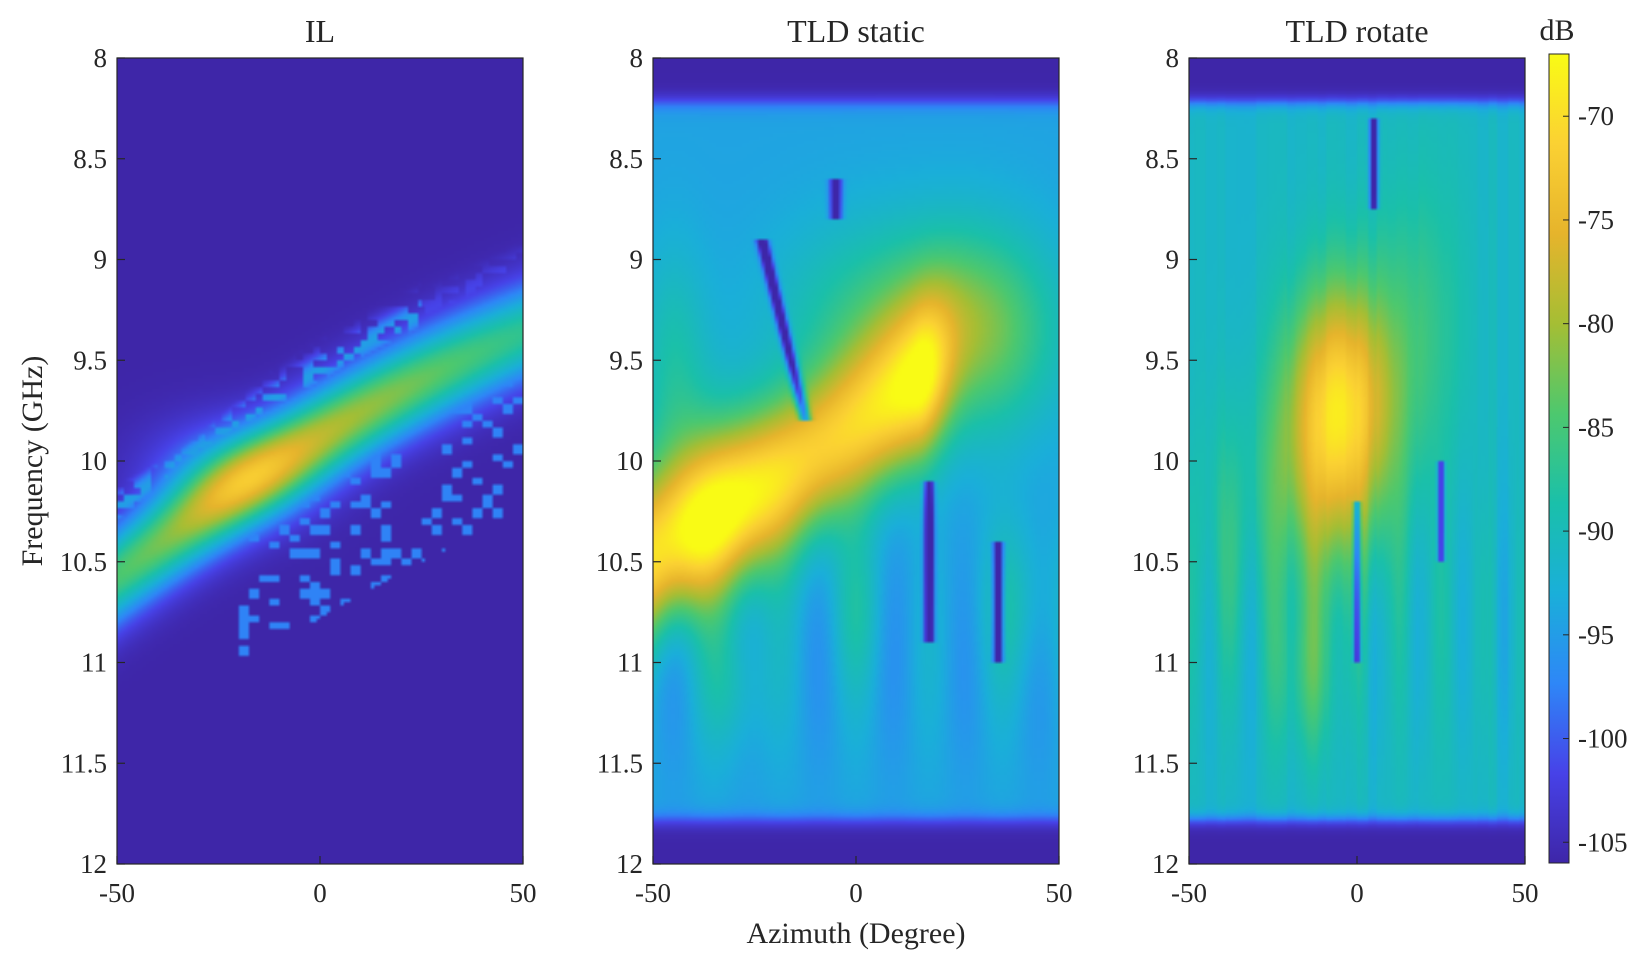  What do you see at coordinates (1596, 220) in the screenshot?
I see `colorbar-tick-label: -75` at bounding box center [1596, 220].